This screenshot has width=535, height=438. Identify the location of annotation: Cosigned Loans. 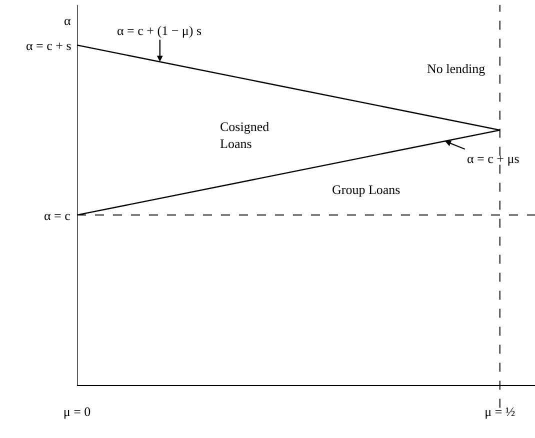
(245, 135).